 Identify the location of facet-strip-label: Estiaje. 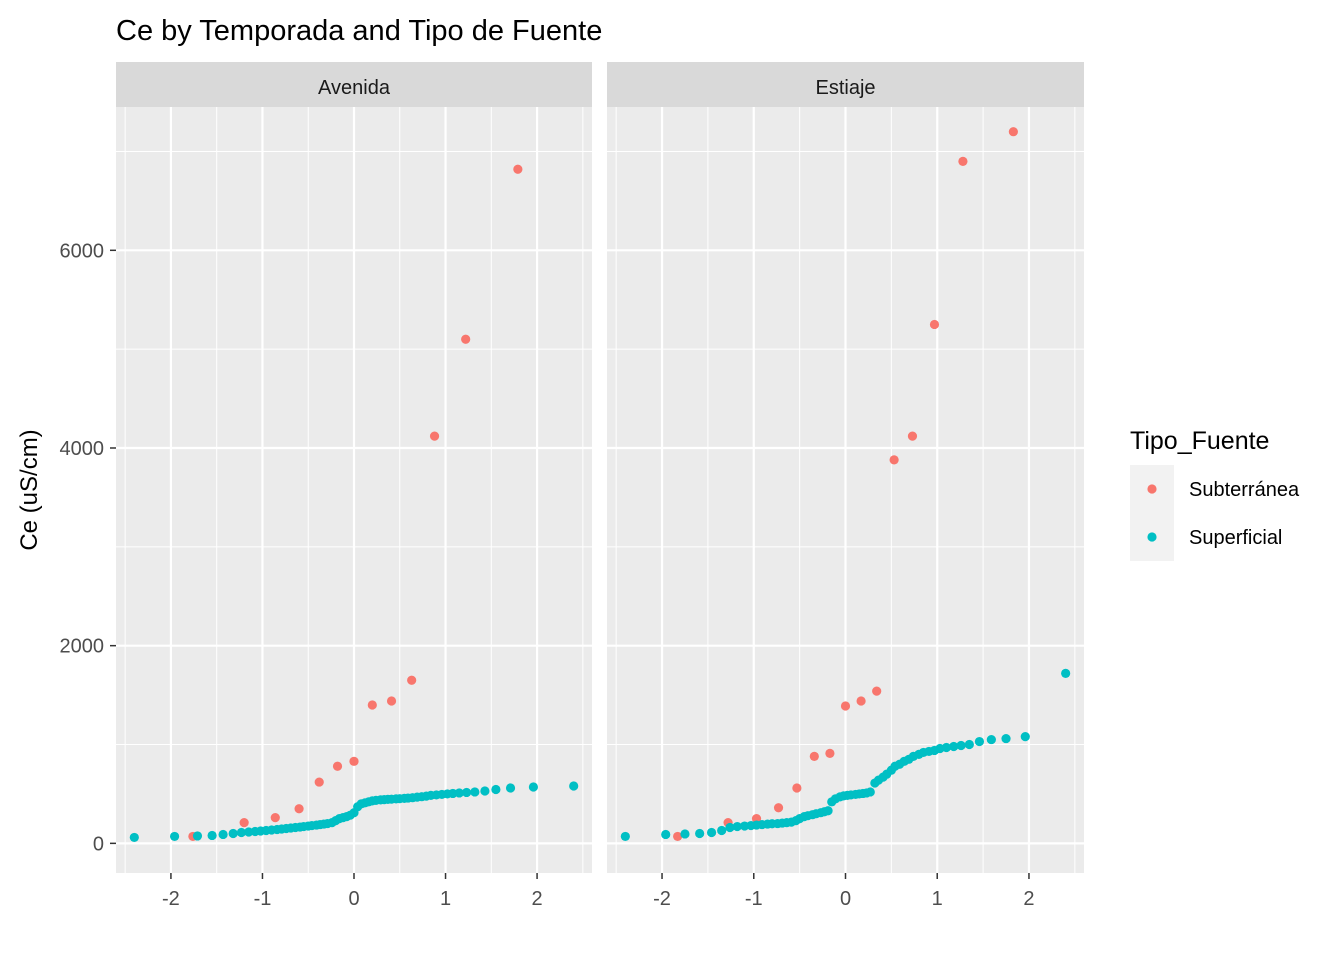
(845, 88).